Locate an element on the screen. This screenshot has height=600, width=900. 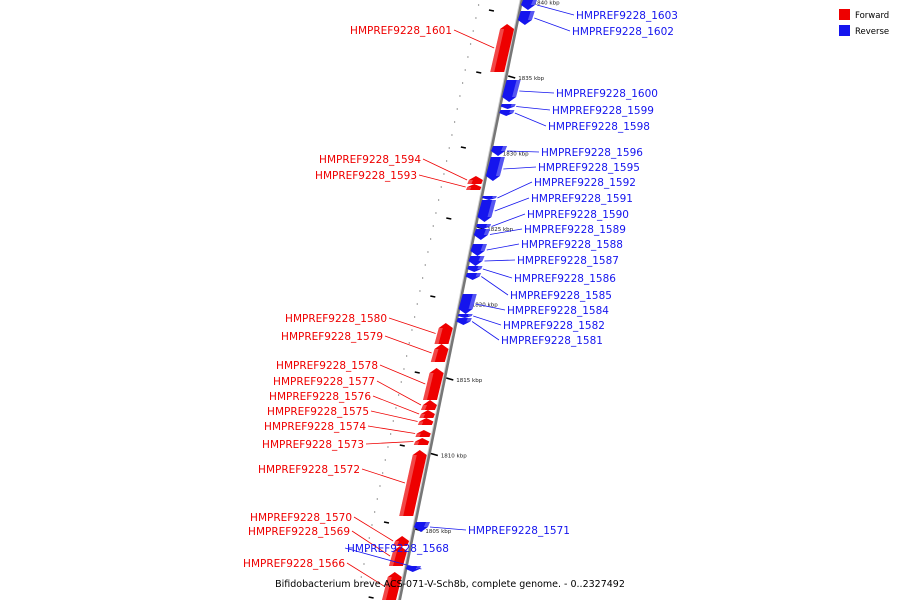
gene-label-HMPREF9228_1578: HMPREF9228_1578 is located at coordinates (327, 366).